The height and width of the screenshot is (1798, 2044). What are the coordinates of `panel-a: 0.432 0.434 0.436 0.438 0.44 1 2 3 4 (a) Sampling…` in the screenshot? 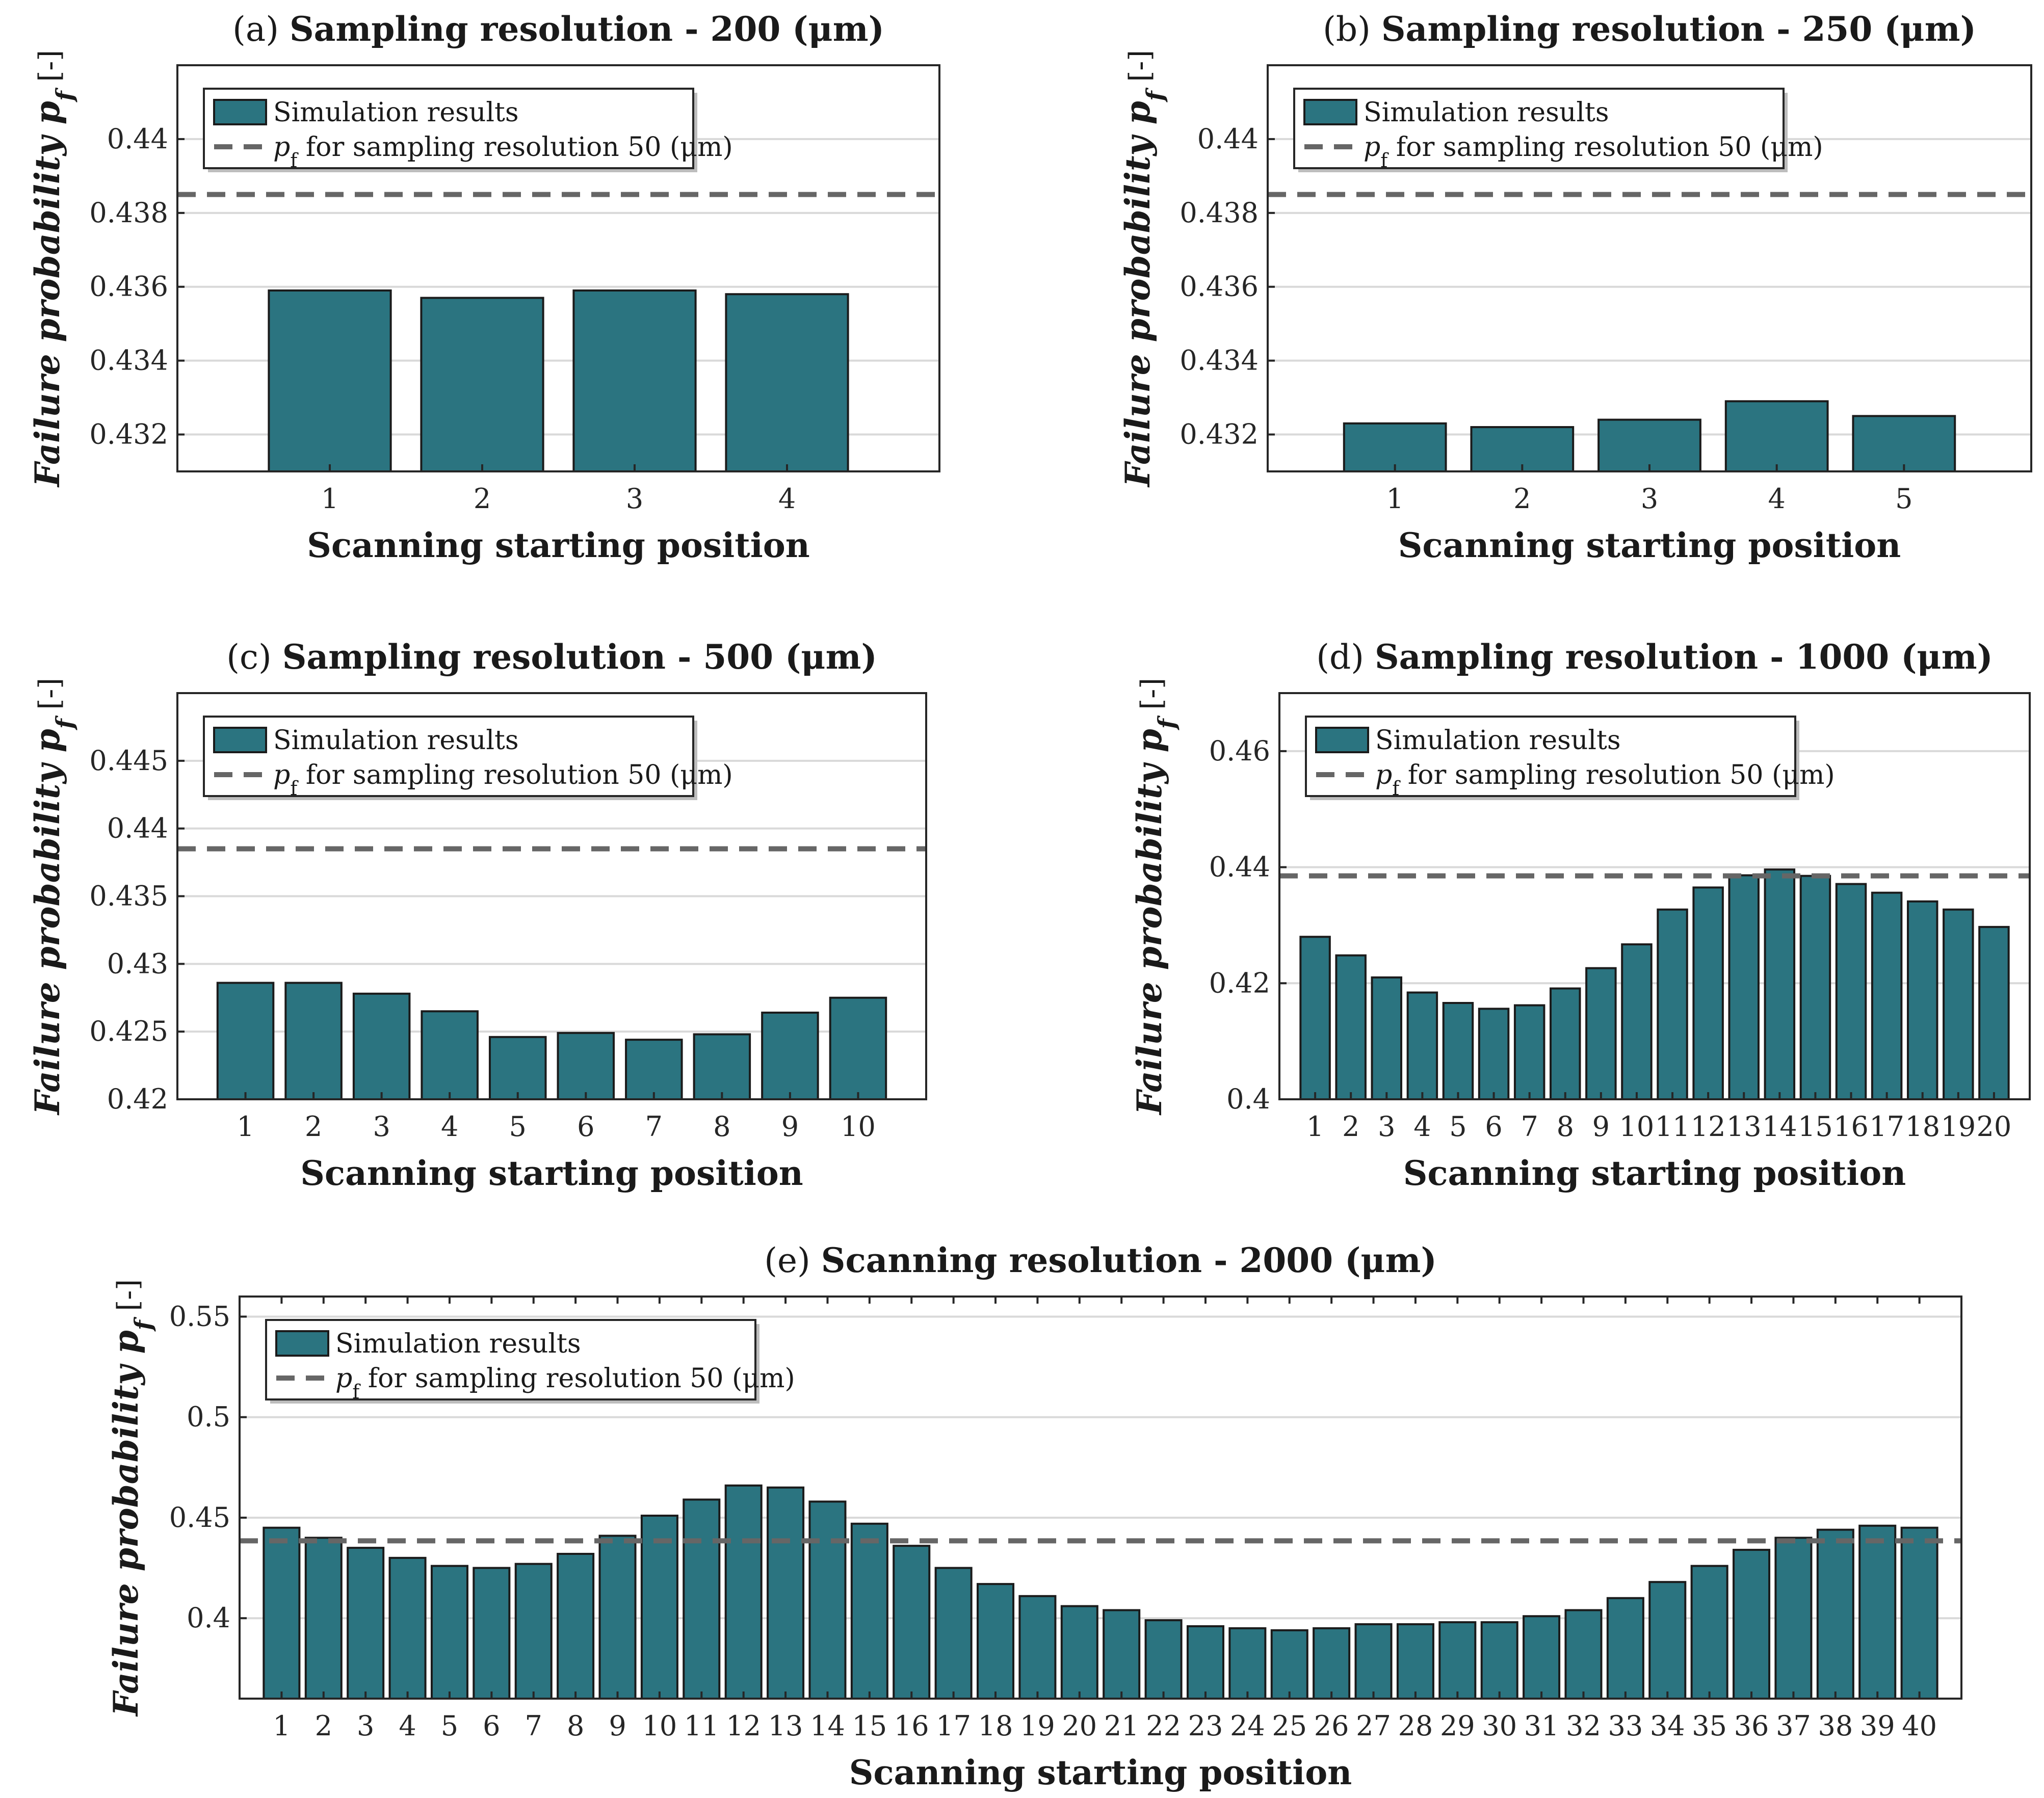 It's located at (484, 287).